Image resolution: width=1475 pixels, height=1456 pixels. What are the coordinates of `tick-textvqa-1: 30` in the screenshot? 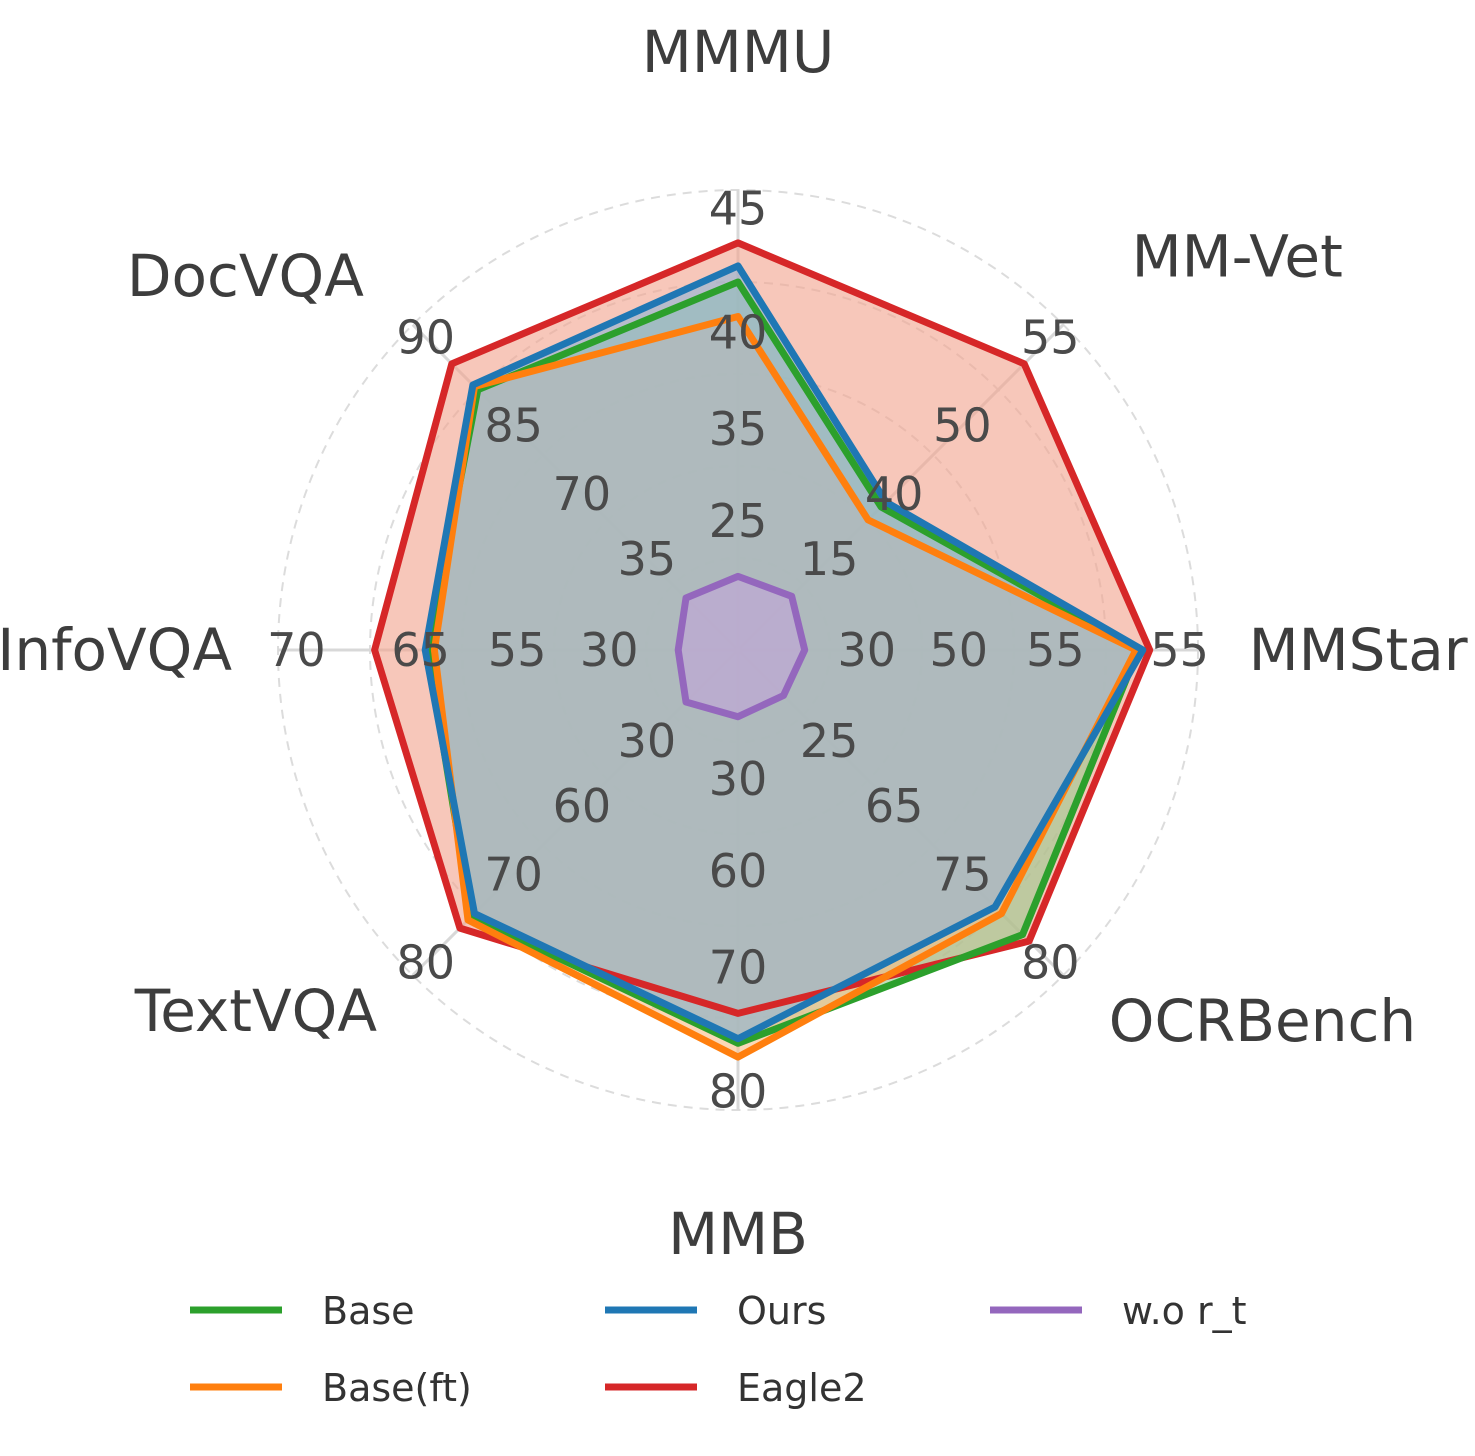 It's located at (647, 741).